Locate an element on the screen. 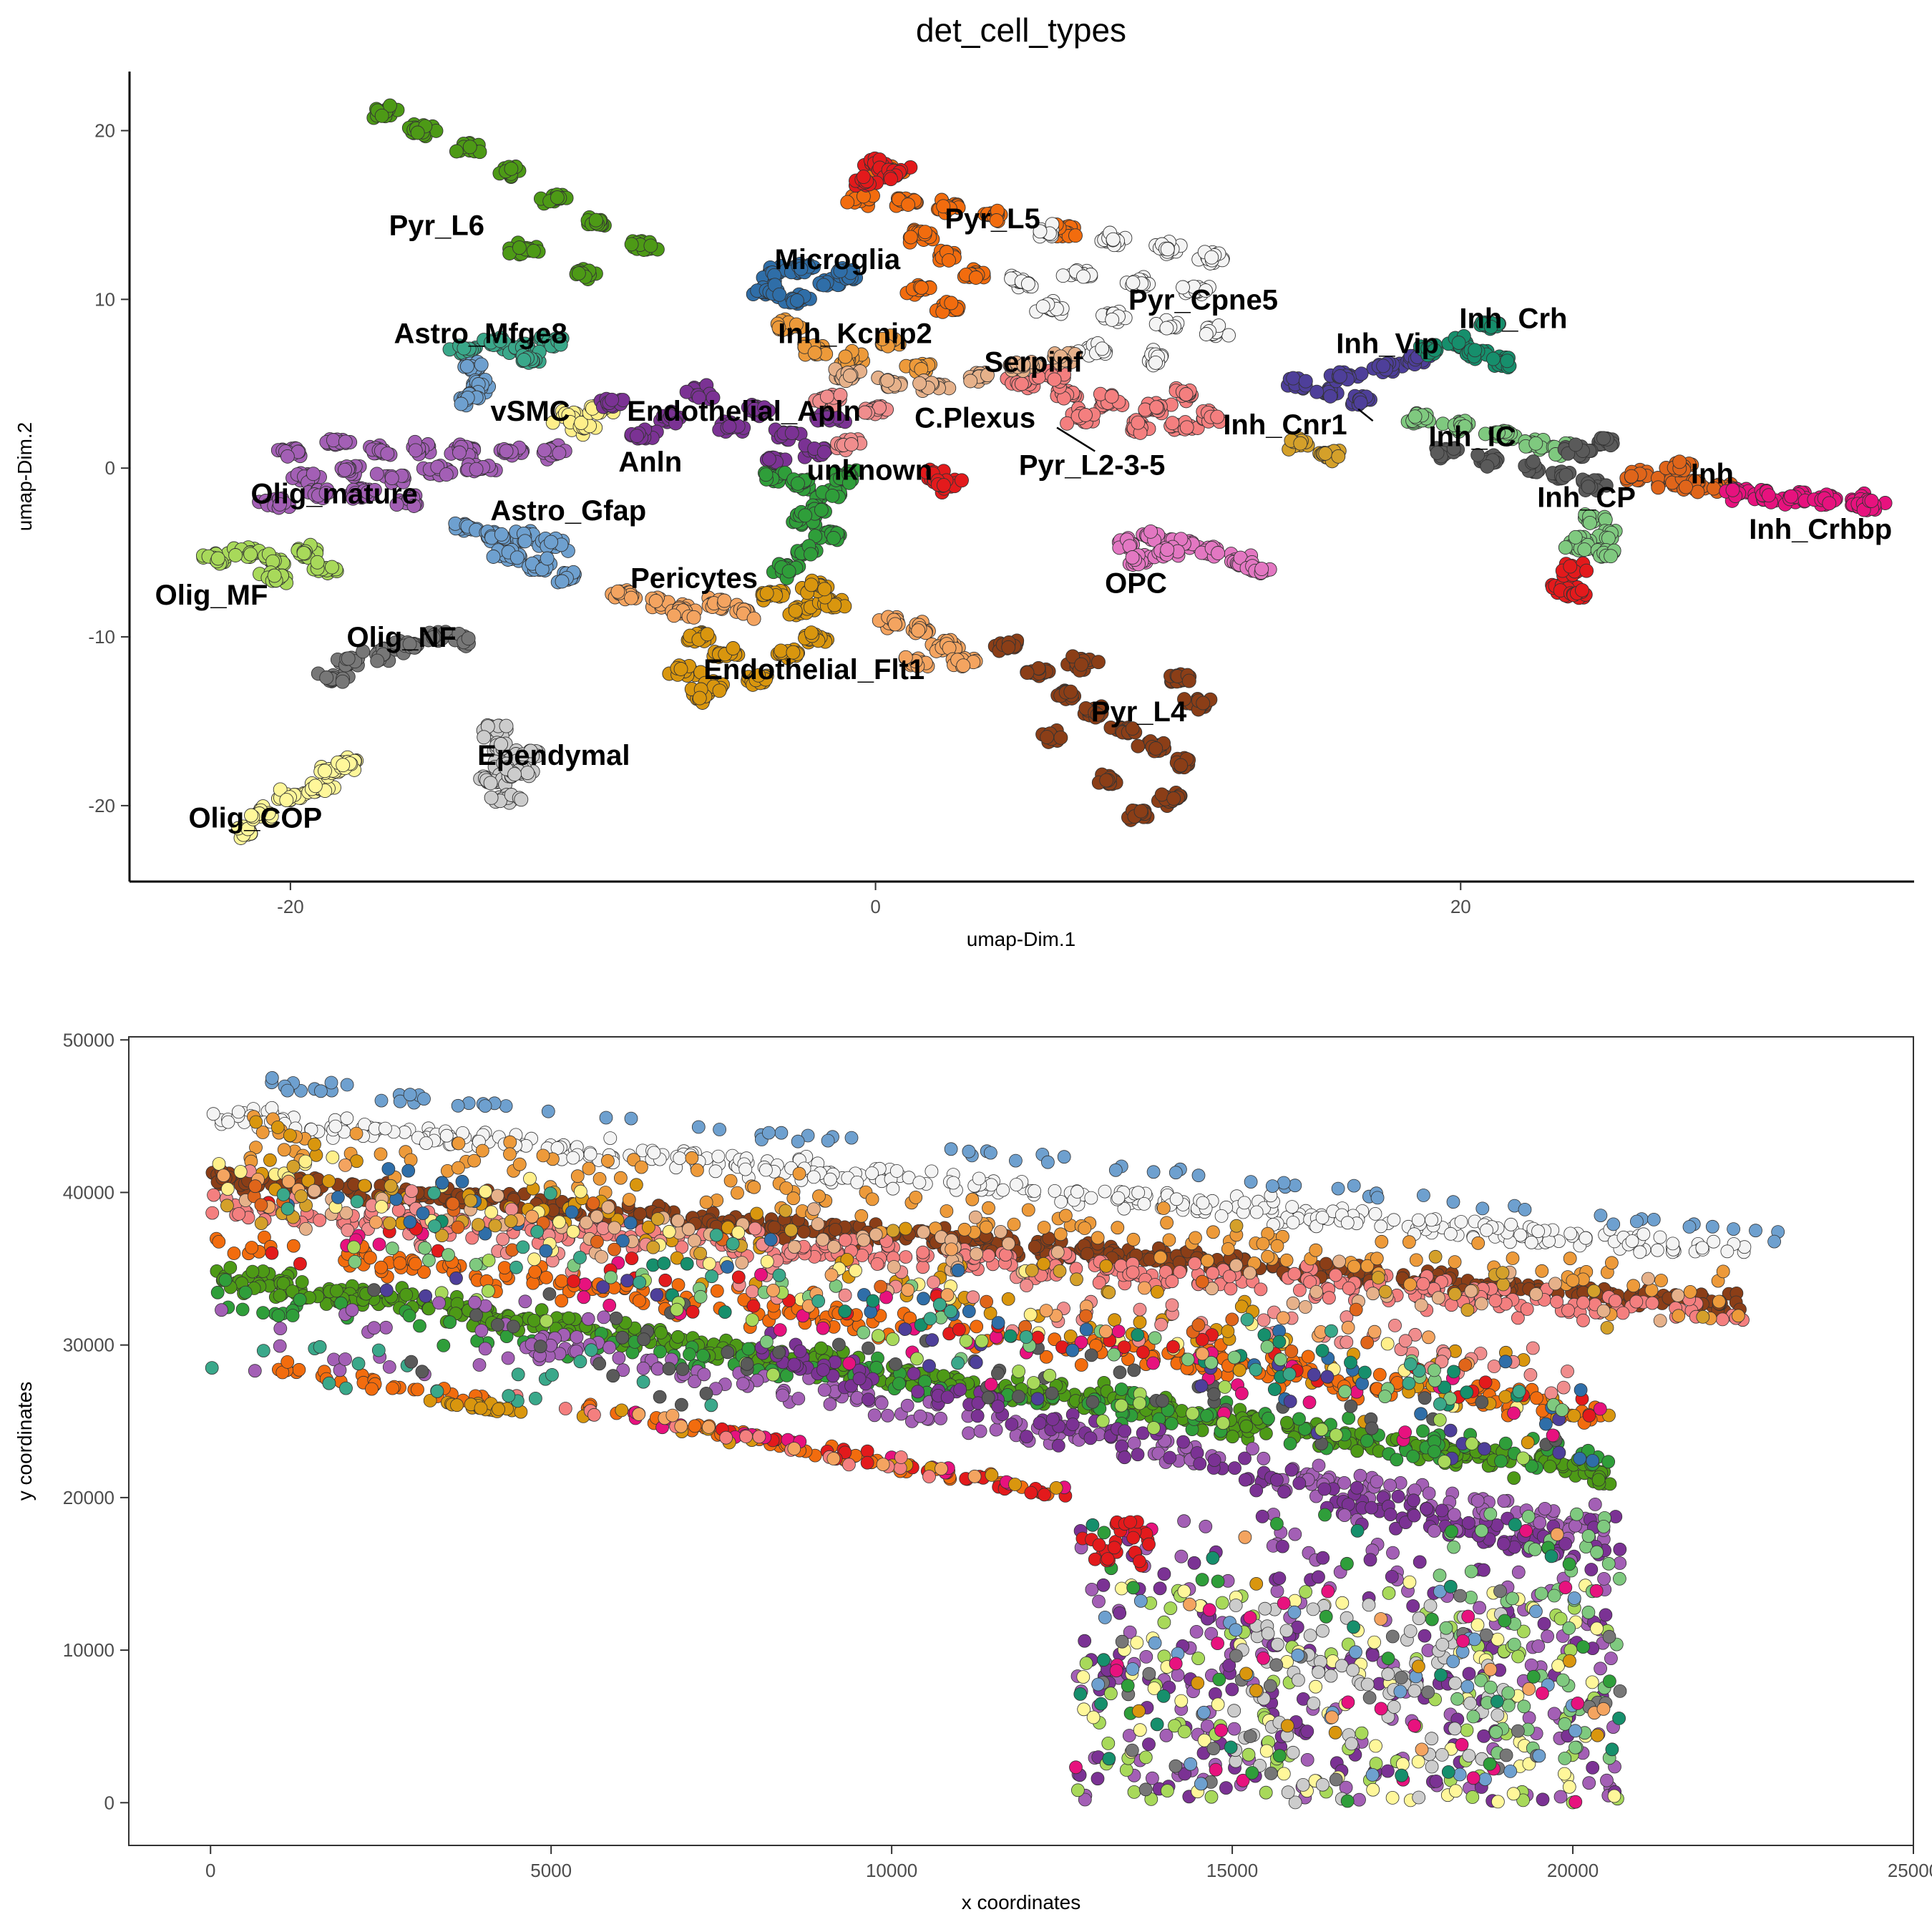 The height and width of the screenshot is (1932, 1932). umap-label-inh-cp: Inh_CP is located at coordinates (1586, 497).